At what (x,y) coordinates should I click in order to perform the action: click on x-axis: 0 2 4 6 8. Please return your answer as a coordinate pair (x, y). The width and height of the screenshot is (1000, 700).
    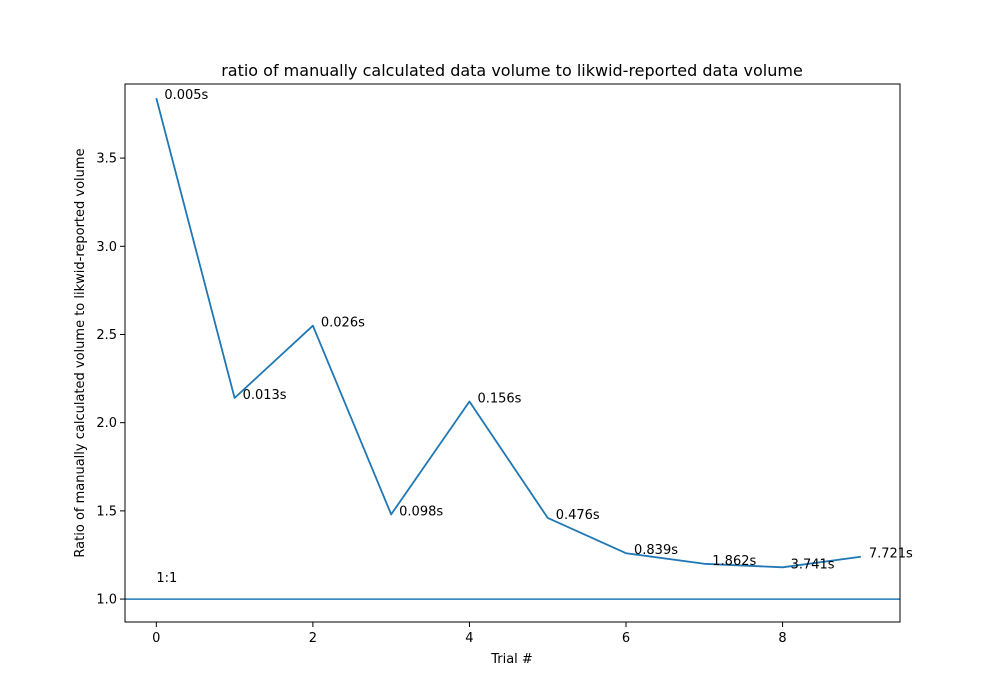
    Looking at the image, I should click on (469, 634).